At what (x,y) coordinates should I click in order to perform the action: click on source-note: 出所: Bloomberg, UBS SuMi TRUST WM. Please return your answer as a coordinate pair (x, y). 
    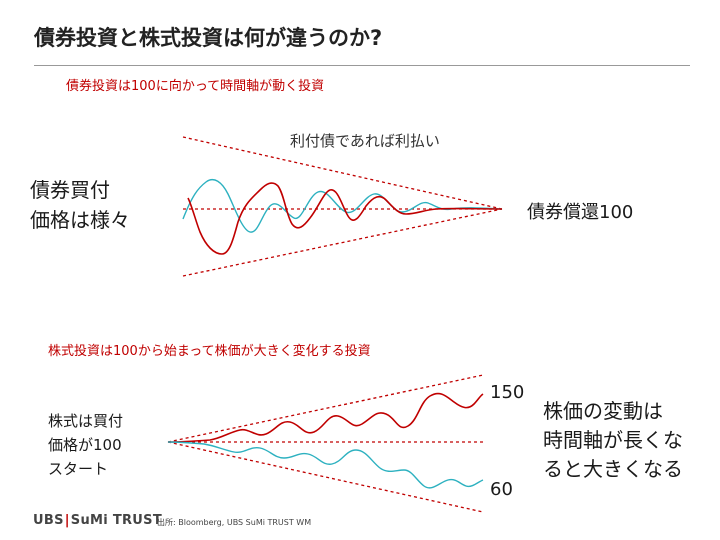
    Looking at the image, I should click on (234, 522).